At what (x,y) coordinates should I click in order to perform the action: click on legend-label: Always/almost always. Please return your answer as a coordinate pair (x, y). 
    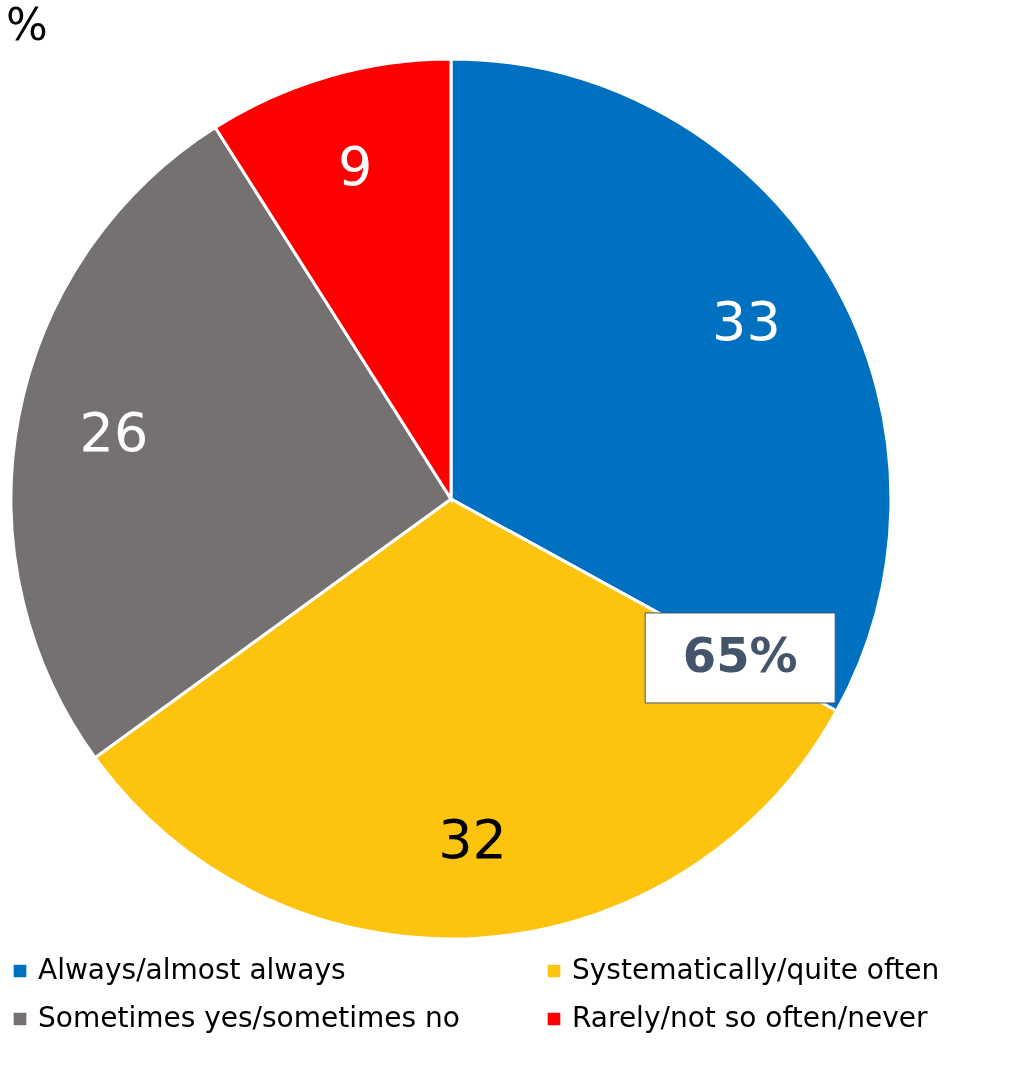
    Looking at the image, I should click on (192, 969).